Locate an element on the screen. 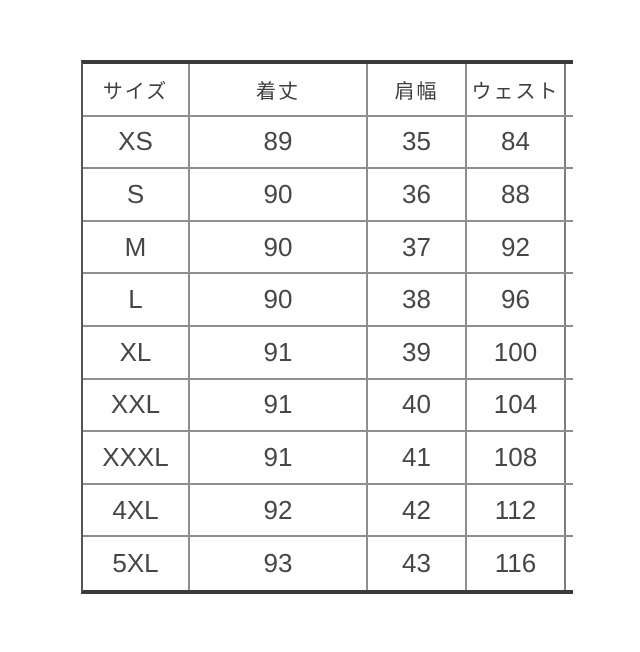 Image resolution: width=640 pixels, height=652 pixels. table-cell: 37 is located at coordinates (417, 247).